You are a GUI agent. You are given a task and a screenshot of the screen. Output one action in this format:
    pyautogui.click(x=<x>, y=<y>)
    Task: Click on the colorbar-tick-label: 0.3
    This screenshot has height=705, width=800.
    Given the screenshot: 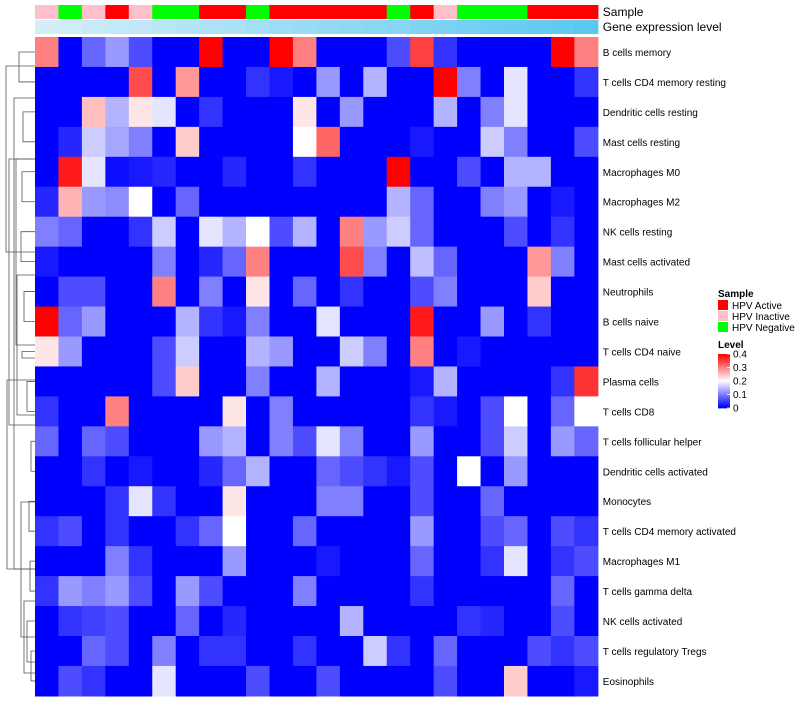 What is the action you would take?
    pyautogui.click(x=740, y=368)
    